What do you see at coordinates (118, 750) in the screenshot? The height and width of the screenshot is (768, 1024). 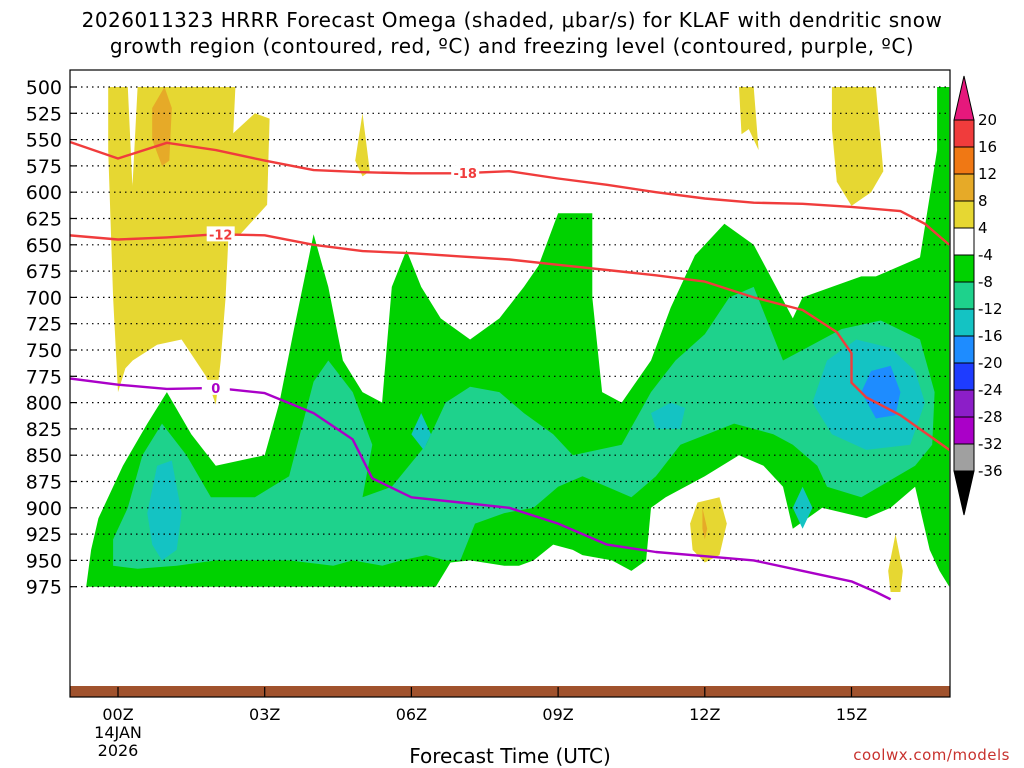 I see `x-date-line-2: 2026` at bounding box center [118, 750].